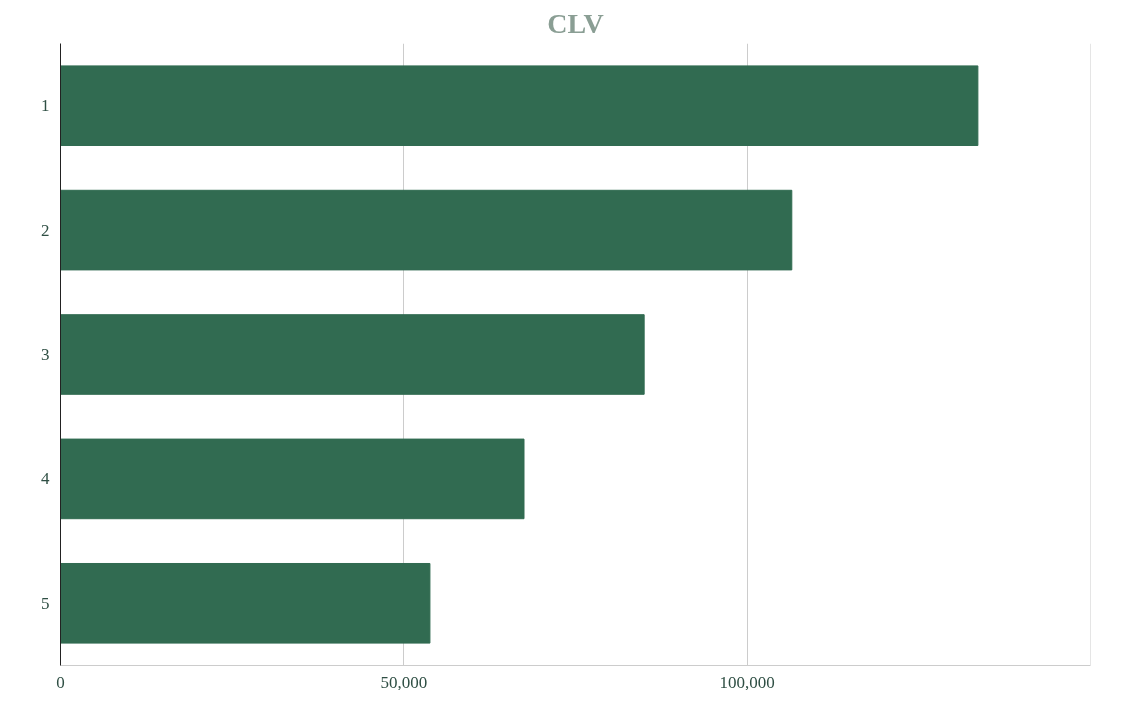 This screenshot has width=1132, height=711. What do you see at coordinates (45, 479) in the screenshot?
I see `y-tick-label: 4` at bounding box center [45, 479].